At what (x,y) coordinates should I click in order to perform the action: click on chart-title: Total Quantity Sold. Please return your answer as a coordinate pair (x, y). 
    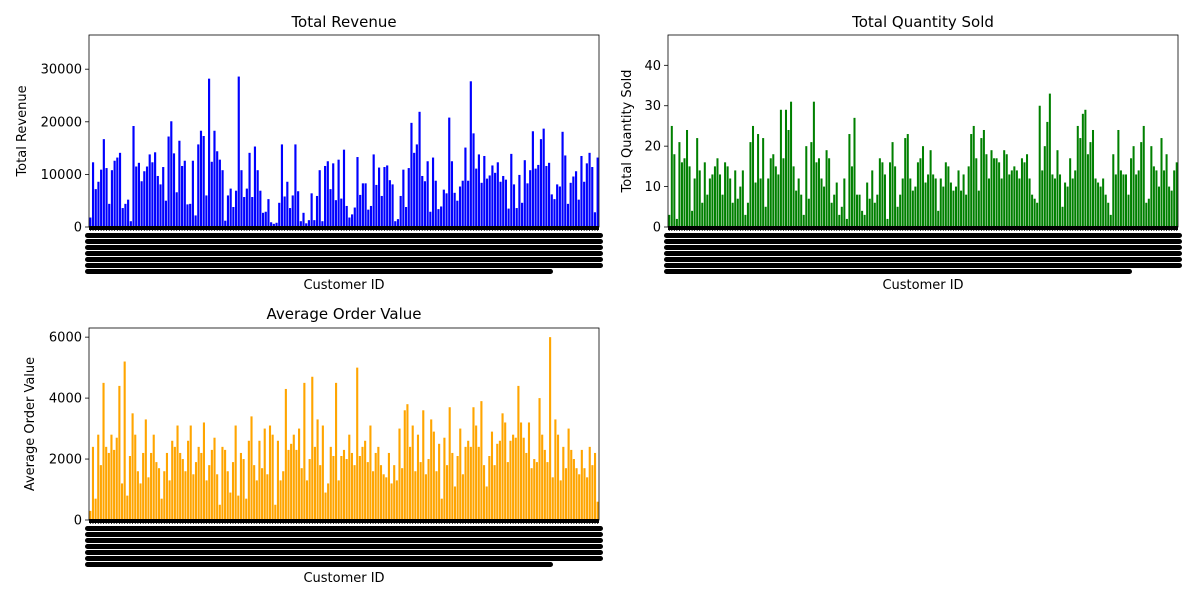
    Looking at the image, I should click on (922, 22).